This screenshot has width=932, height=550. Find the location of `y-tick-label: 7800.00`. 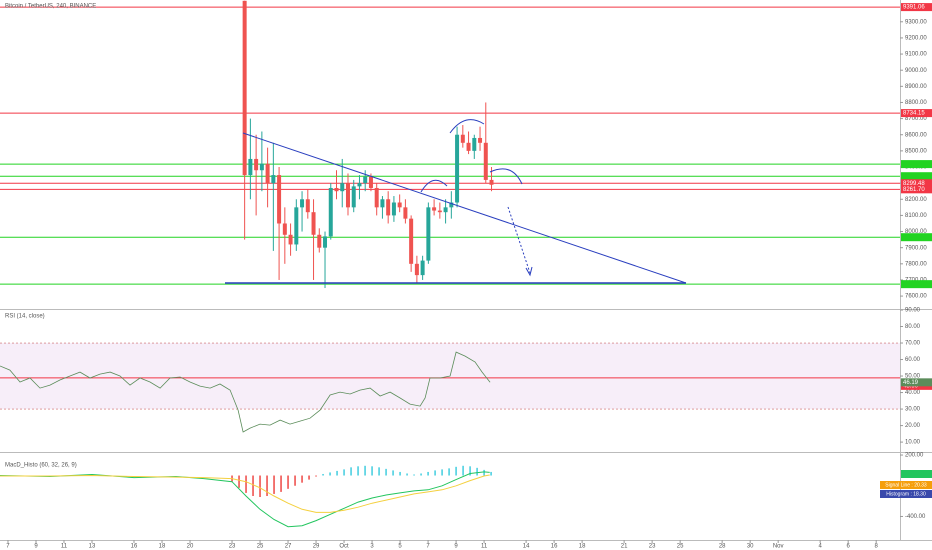

y-tick-label: 7800.00 is located at coordinates (916, 264).